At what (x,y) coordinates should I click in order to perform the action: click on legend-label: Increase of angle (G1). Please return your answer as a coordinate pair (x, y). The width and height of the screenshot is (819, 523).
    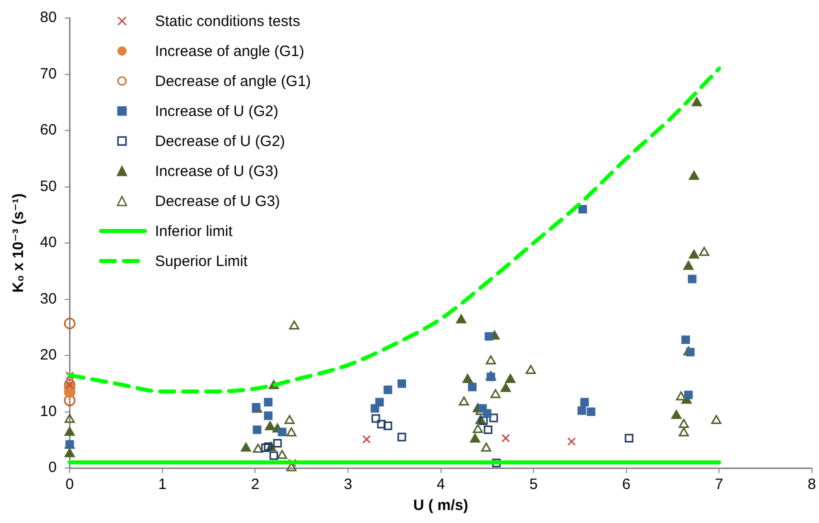
    Looking at the image, I should click on (229, 51).